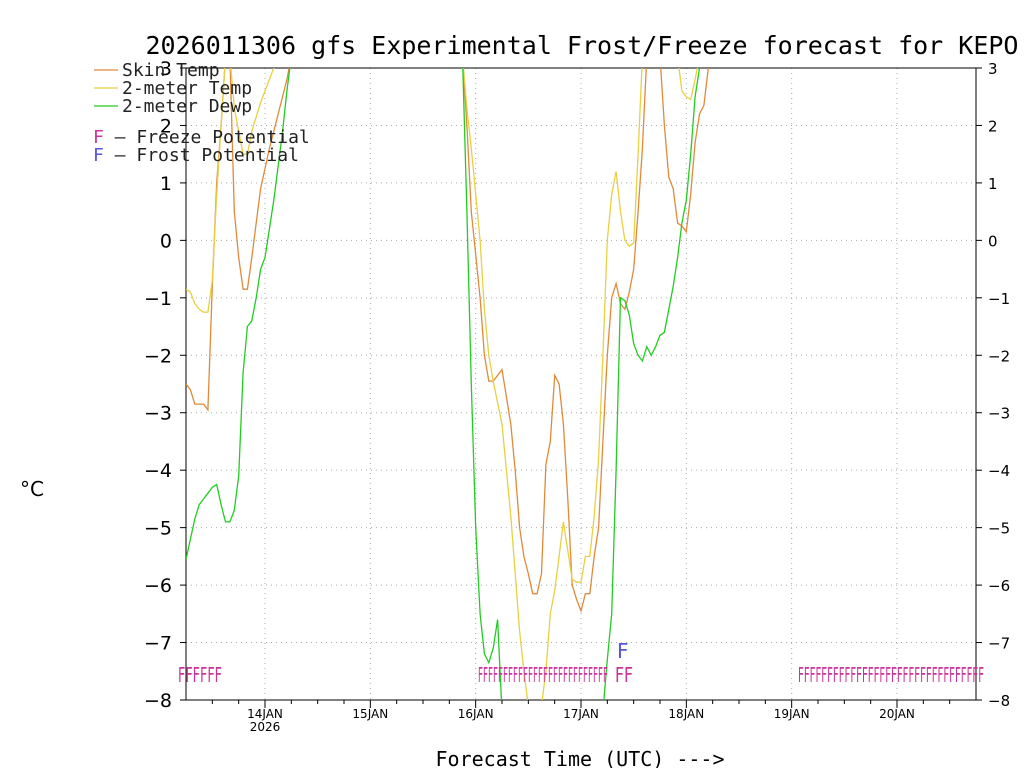  I want to click on y-tick-label-right: −5, so click(999, 529).